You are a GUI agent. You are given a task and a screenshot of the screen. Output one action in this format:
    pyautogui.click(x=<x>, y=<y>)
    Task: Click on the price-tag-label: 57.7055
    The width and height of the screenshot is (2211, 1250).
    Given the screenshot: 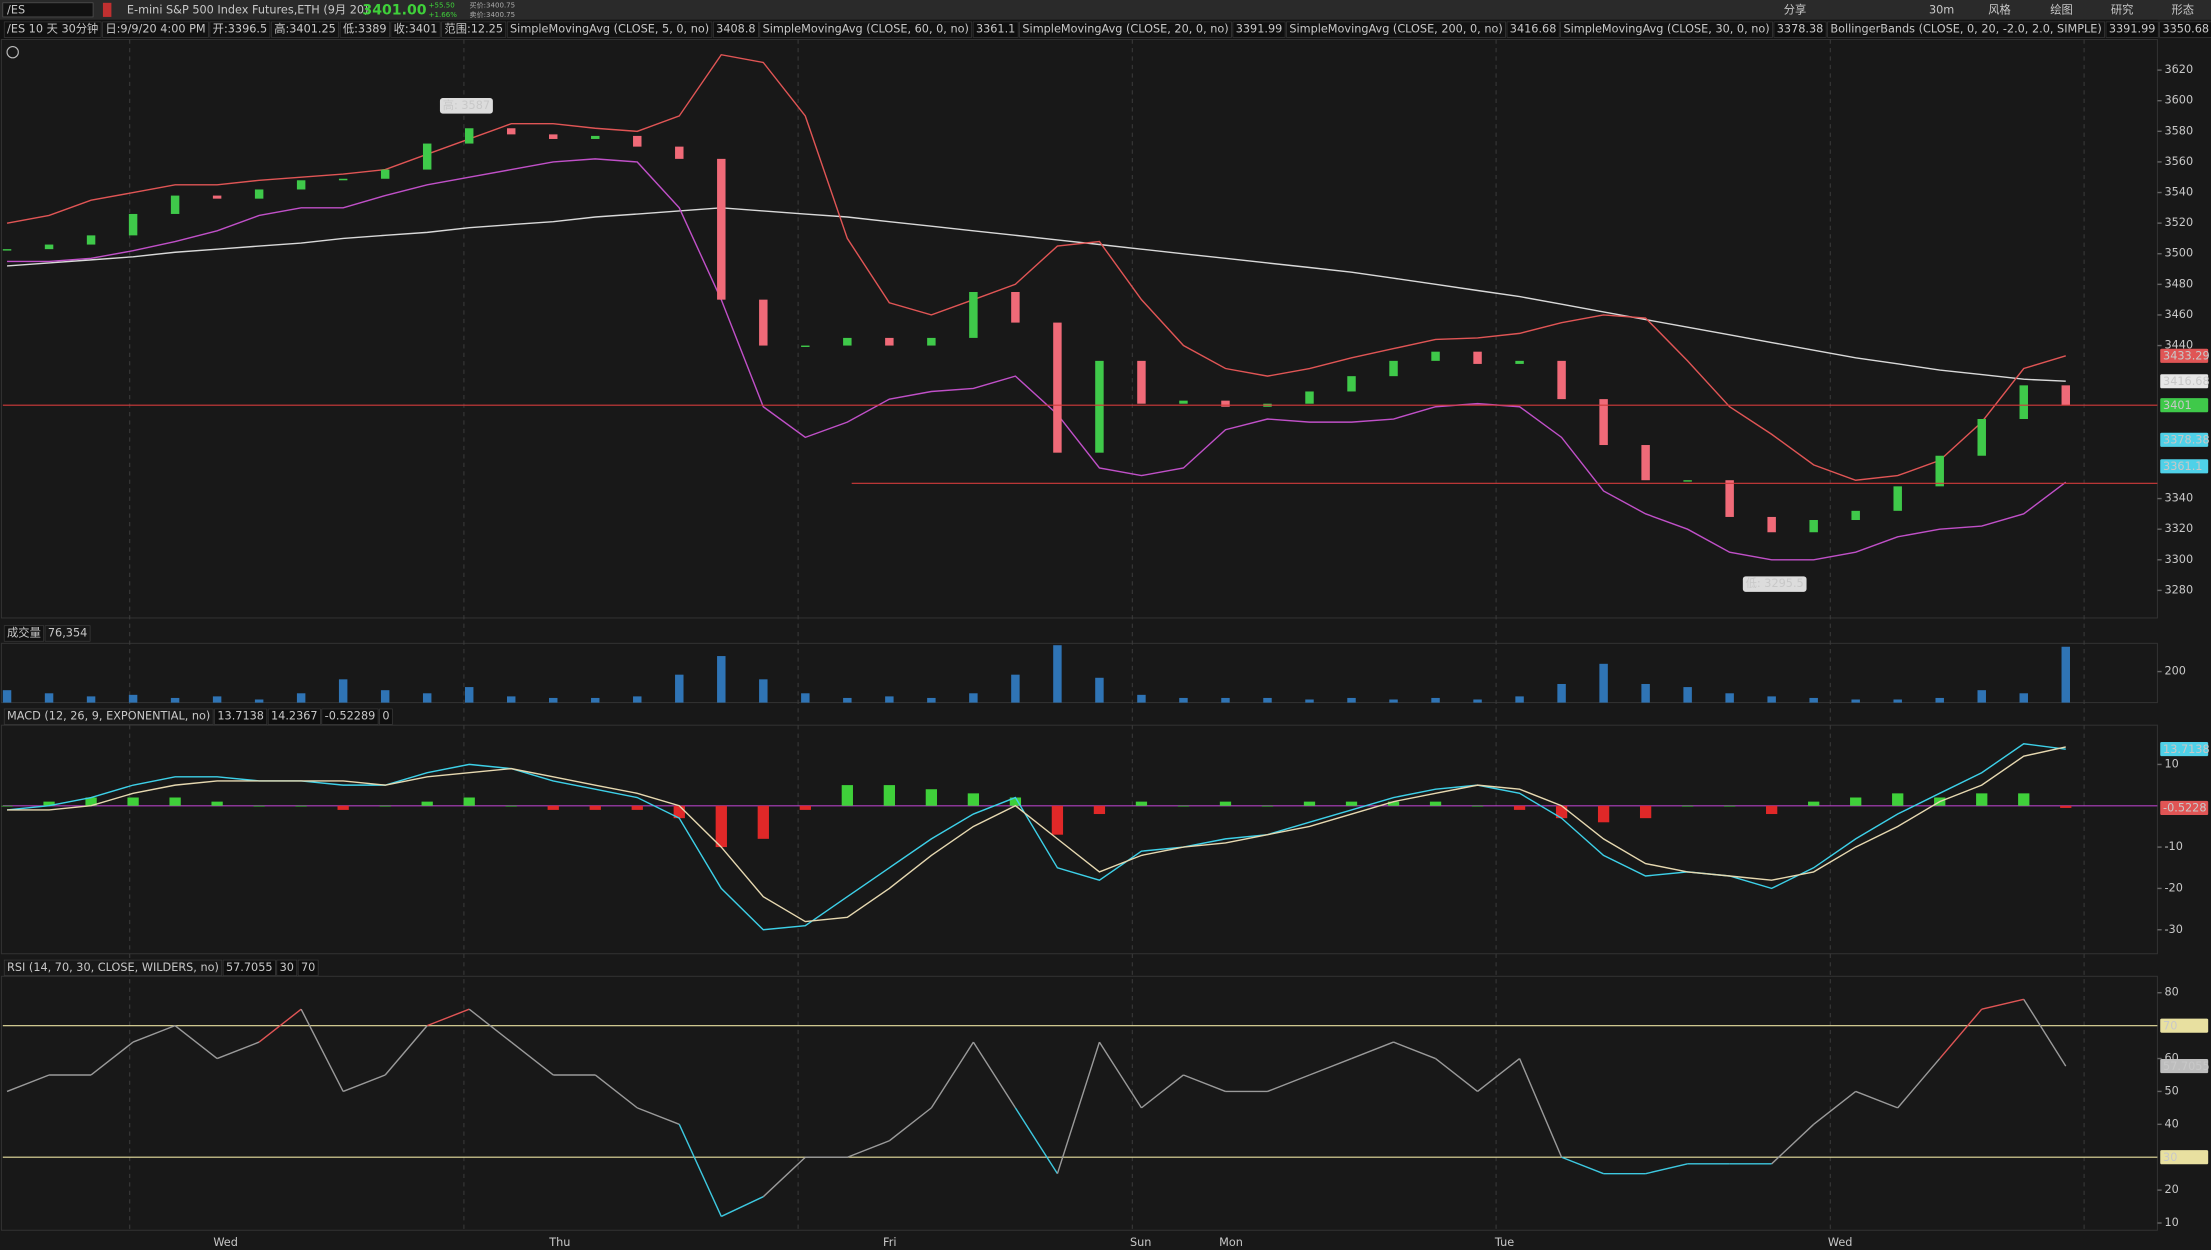 What is the action you would take?
    pyautogui.click(x=2186, y=1066)
    